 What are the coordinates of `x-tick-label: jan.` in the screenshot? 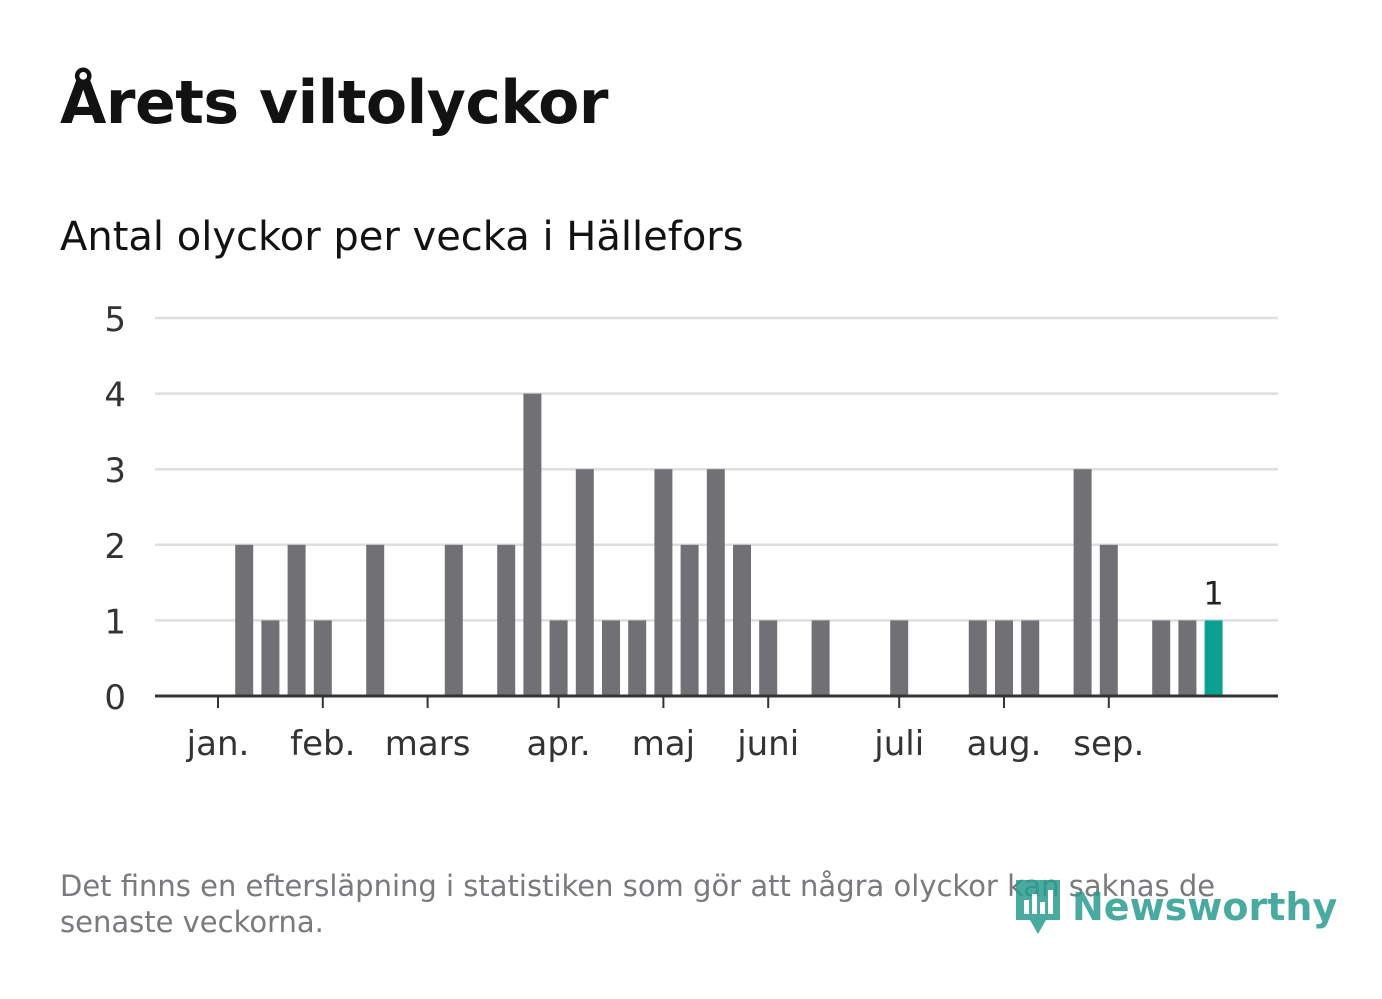 It's located at (218, 744).